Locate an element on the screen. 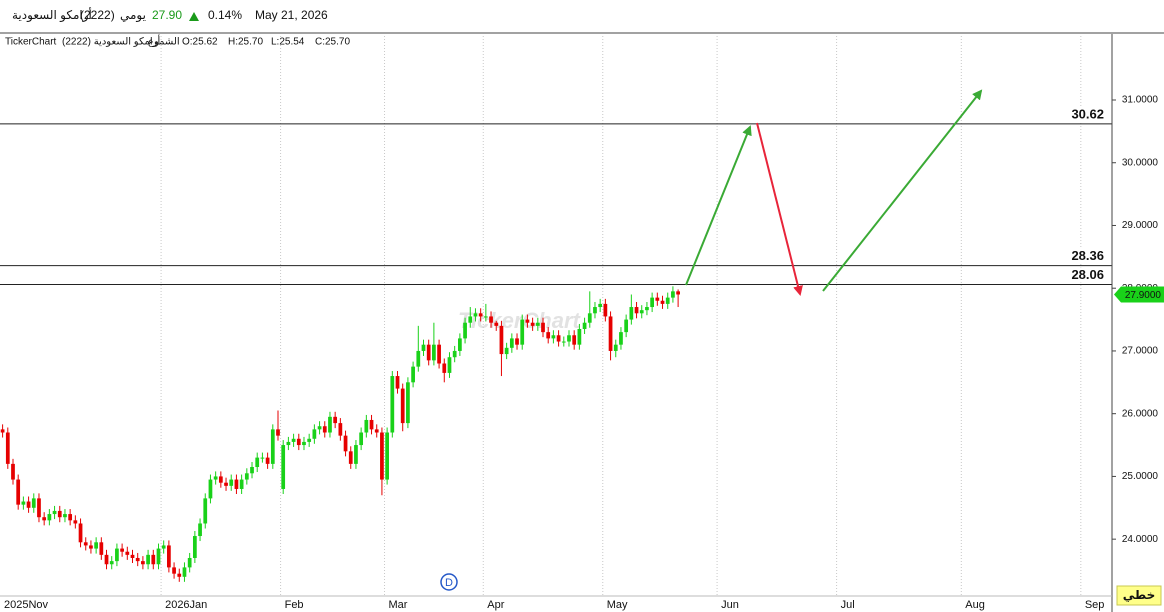  y-tick-label: 24.0000 is located at coordinates (1140, 539).